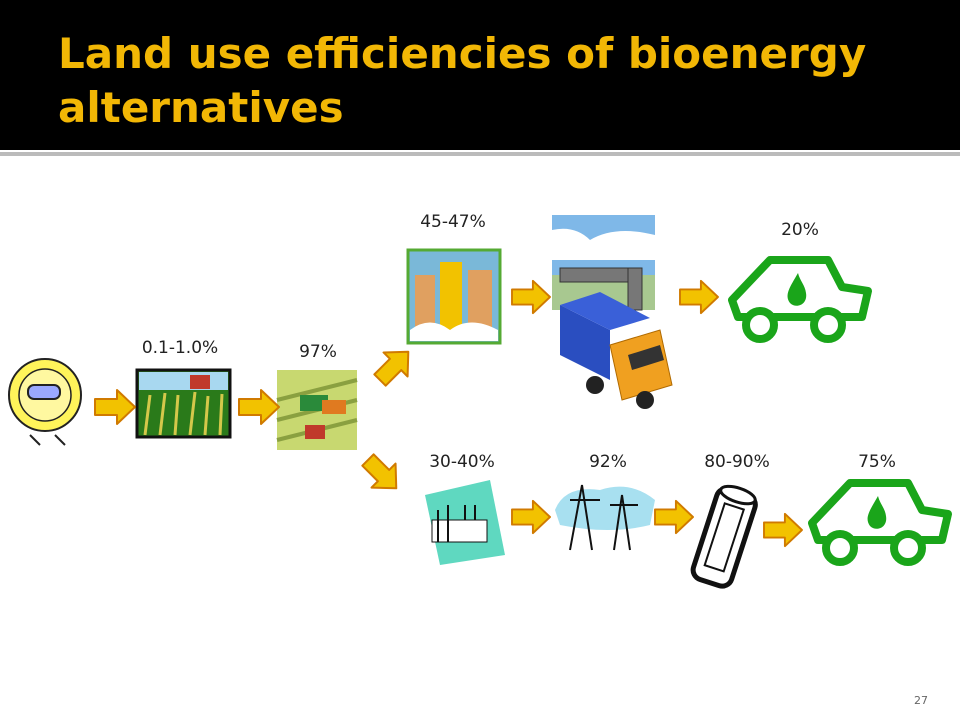 This screenshot has width=960, height=720. Describe the element at coordinates (800, 230) in the screenshot. I see `efficiency-label: 20%` at that location.